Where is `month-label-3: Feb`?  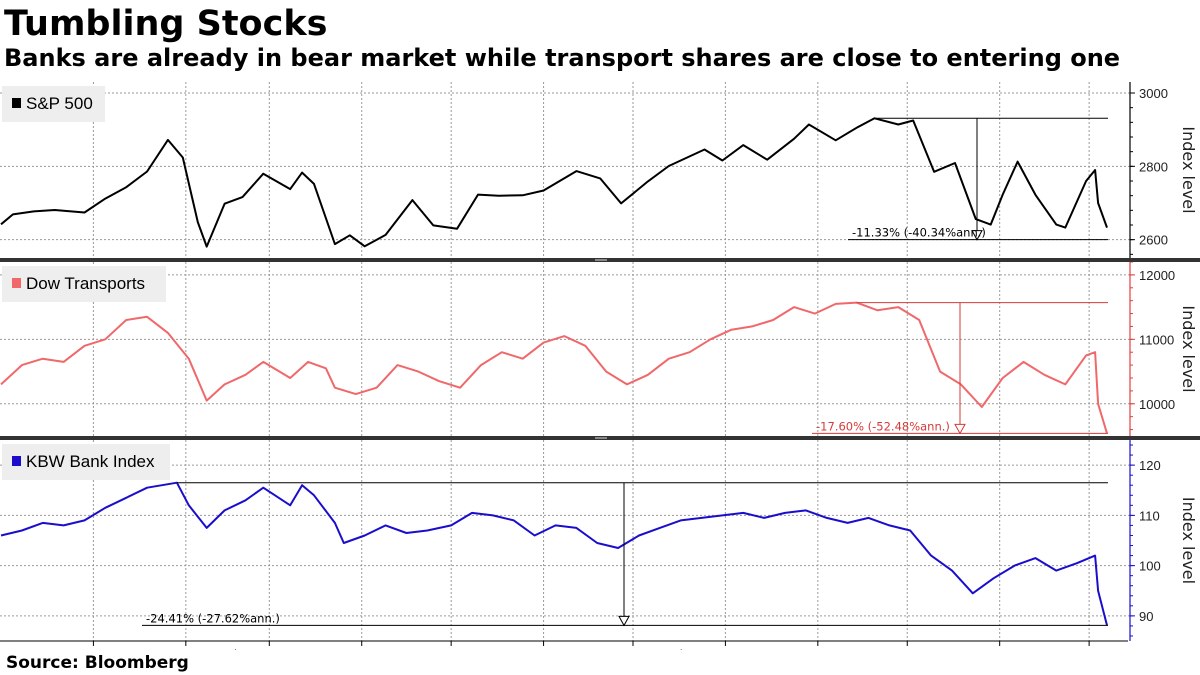
month-label-3: Feb is located at coordinates (231, 649).